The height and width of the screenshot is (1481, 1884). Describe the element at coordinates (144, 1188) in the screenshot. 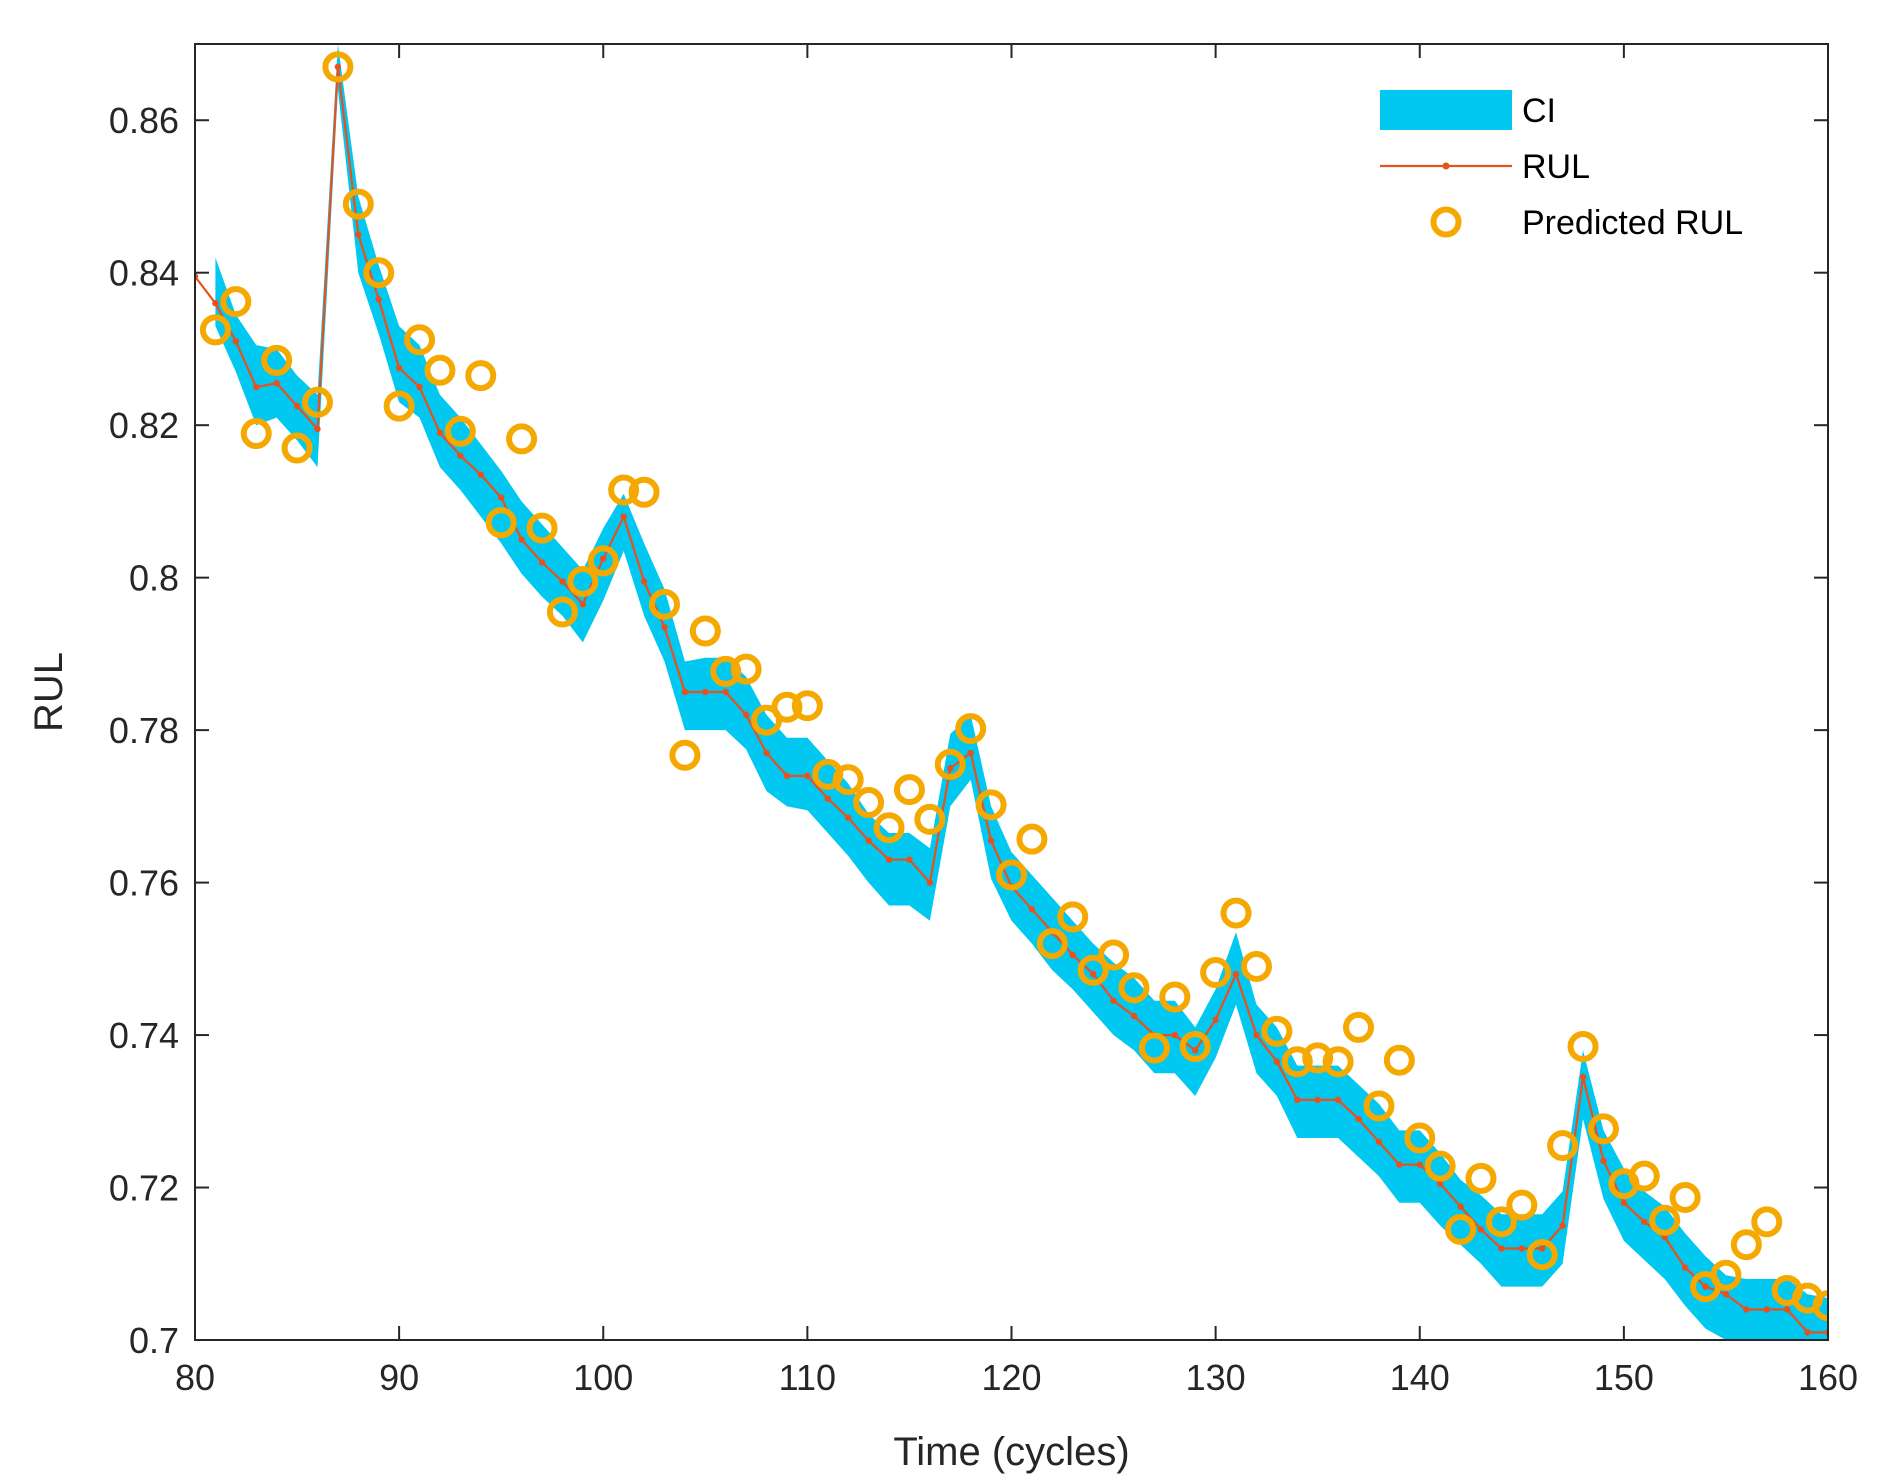

I see `y-tick-label: 0.72` at that location.